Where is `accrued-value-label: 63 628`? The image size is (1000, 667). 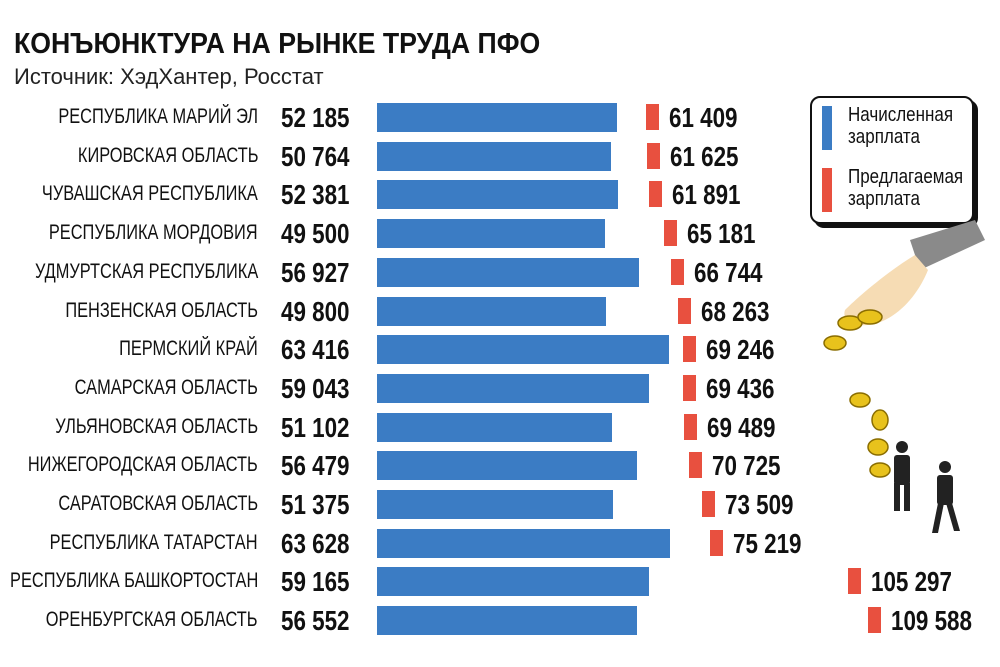 accrued-value-label: 63 628 is located at coordinates (315, 543).